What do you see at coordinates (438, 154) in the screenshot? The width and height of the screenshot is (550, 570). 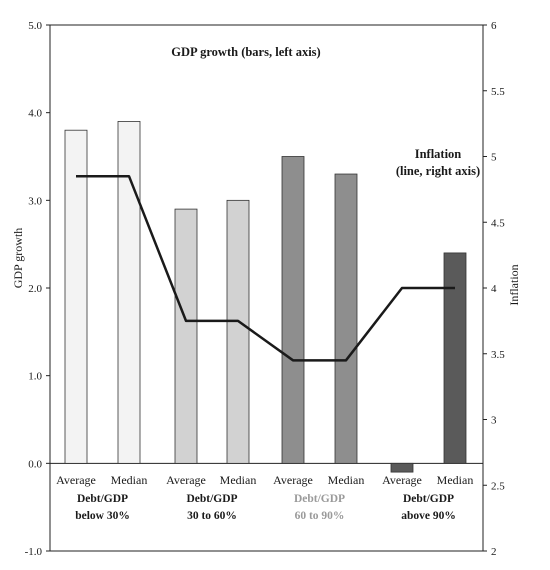 I see `line-annotation-line1: Inflation` at bounding box center [438, 154].